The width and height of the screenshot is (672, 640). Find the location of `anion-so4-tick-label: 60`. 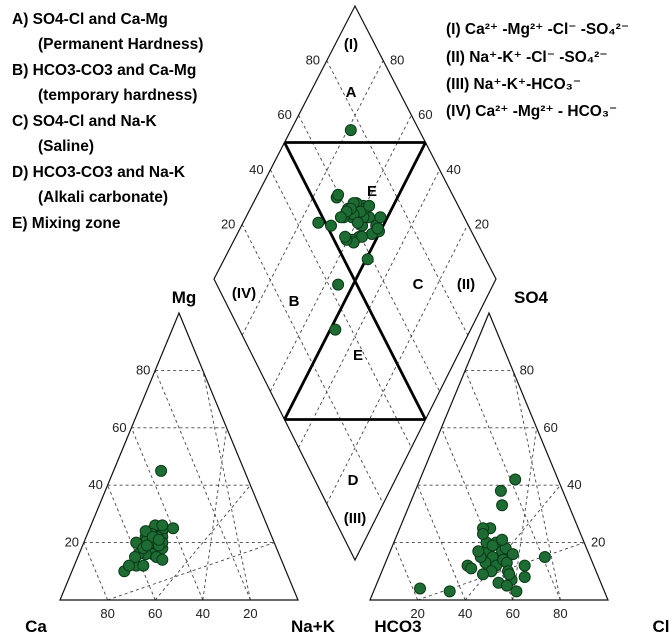

anion-so4-tick-label: 60 is located at coordinates (550, 427).